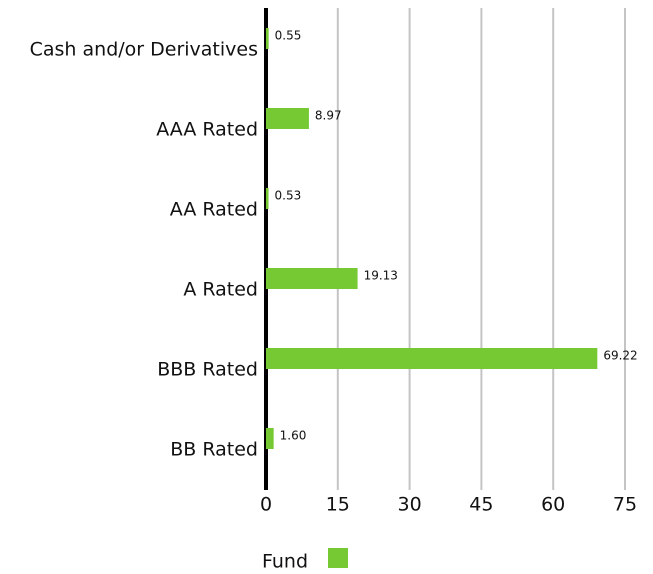  Describe the element at coordinates (625, 505) in the screenshot. I see `x-tick-label: 75` at that location.